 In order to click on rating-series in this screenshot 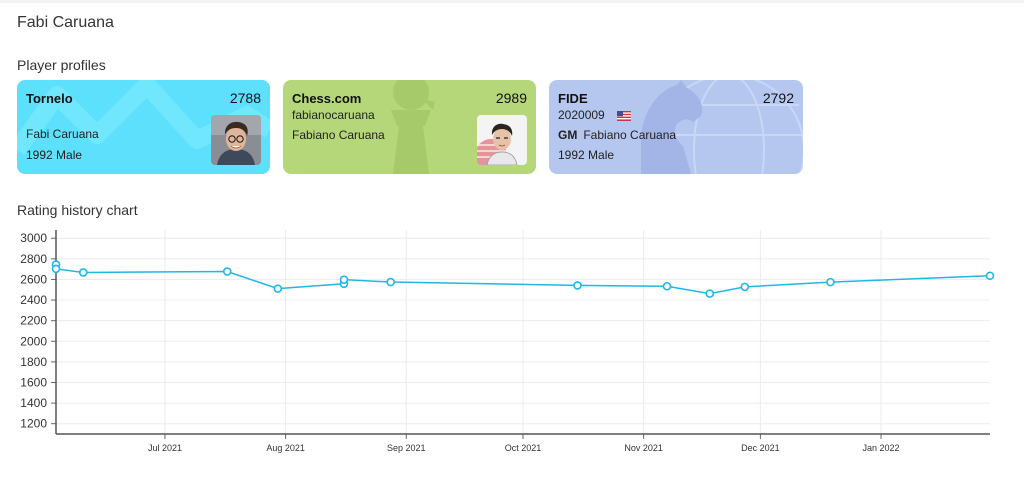, I will do `click(523, 279)`.